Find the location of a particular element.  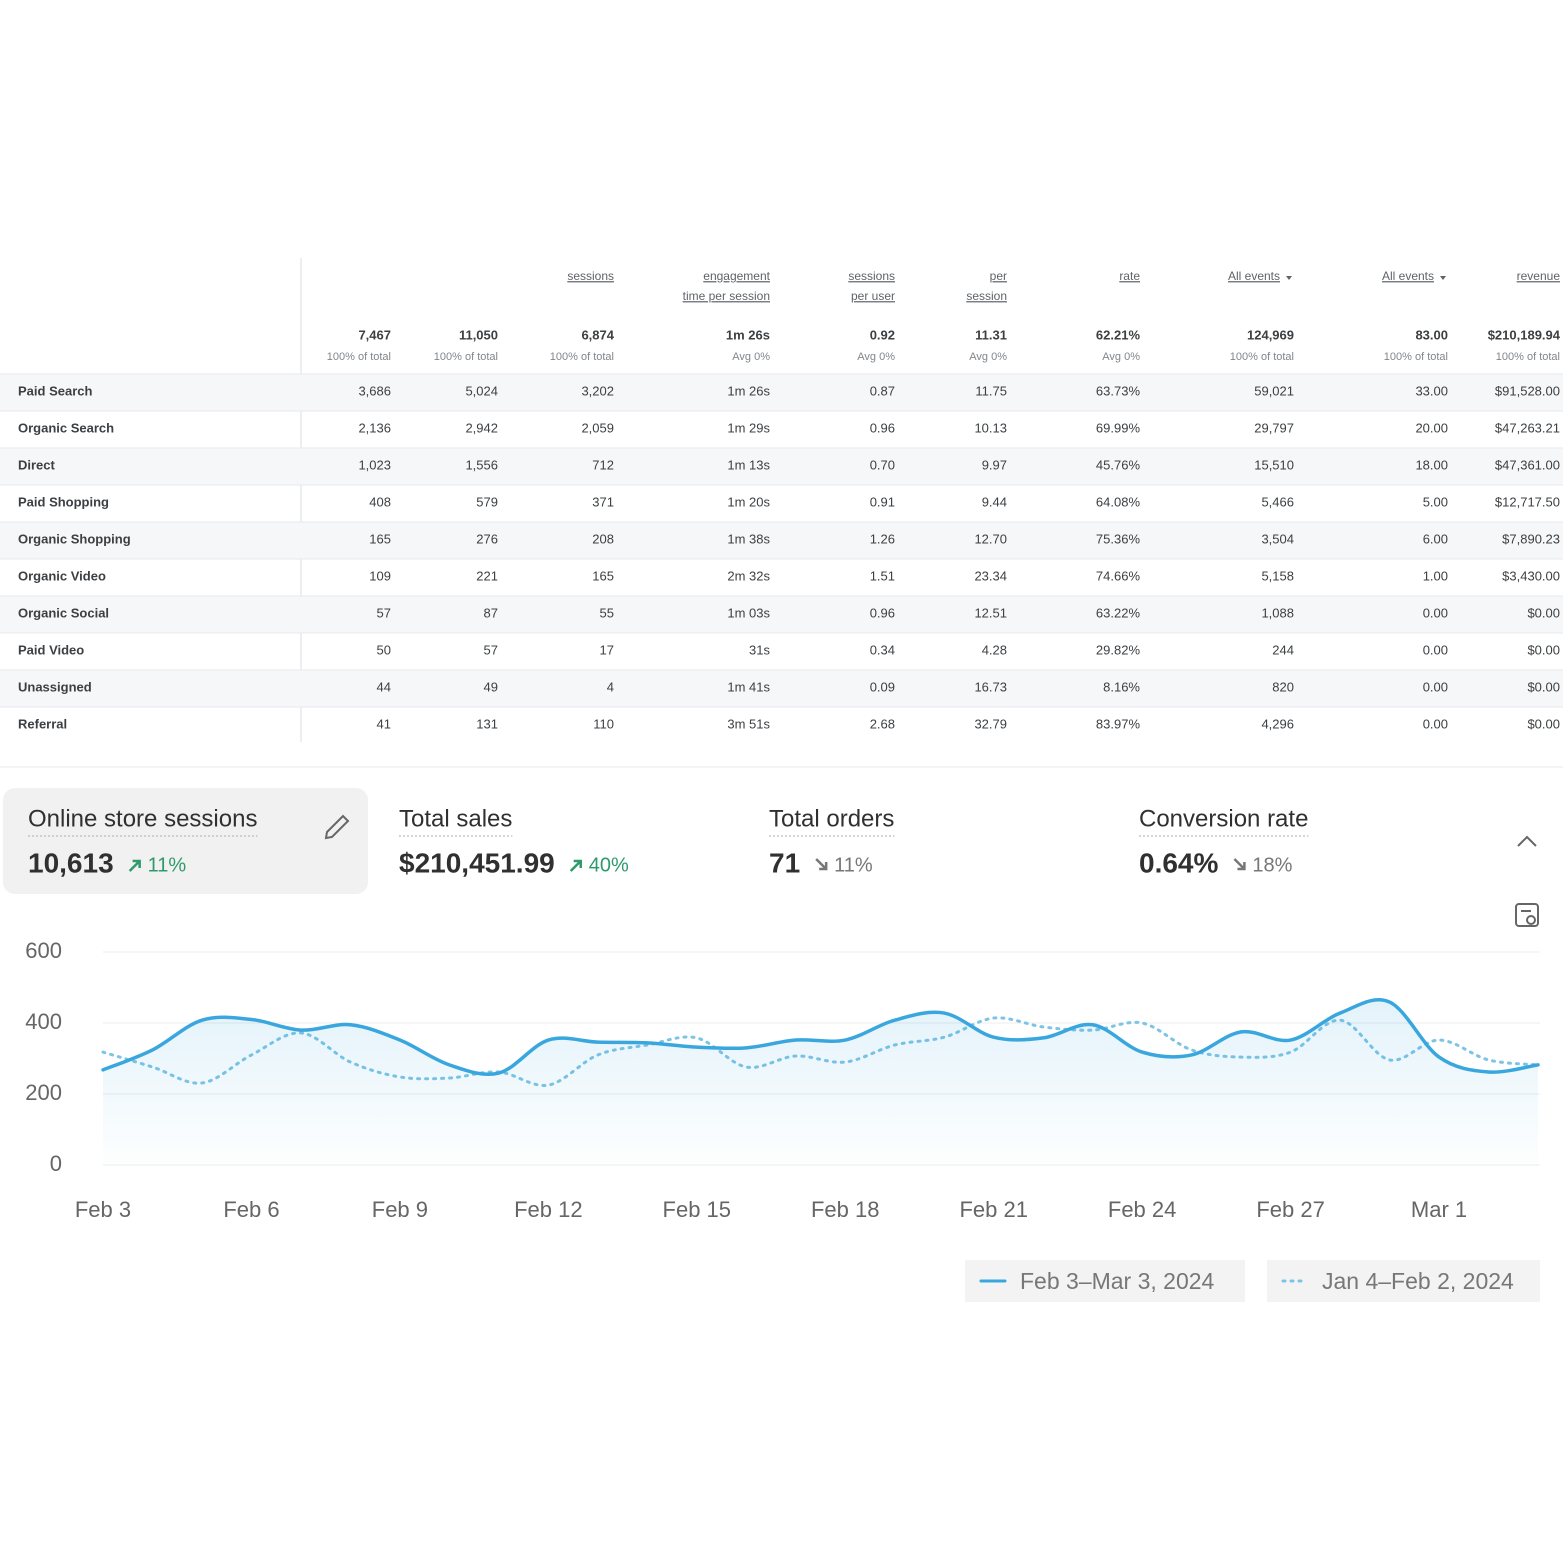

cell-value: 50 is located at coordinates (384, 649).